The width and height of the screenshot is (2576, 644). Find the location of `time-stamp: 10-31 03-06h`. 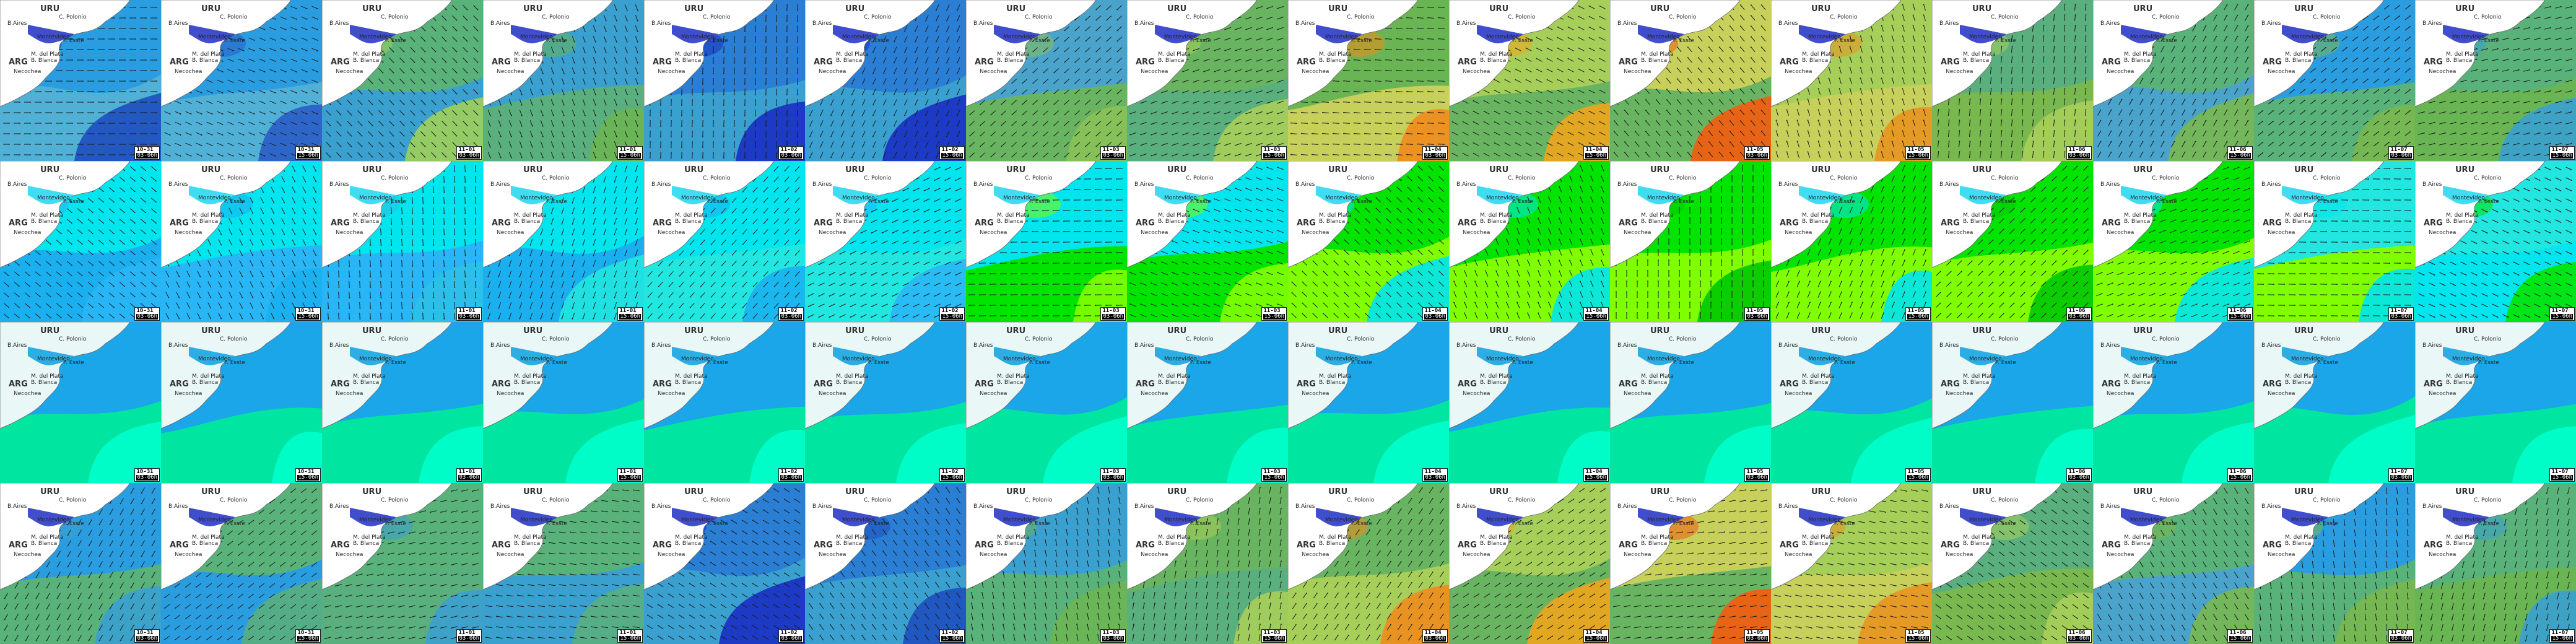

time-stamp: 10-31 03-06h is located at coordinates (147, 153).